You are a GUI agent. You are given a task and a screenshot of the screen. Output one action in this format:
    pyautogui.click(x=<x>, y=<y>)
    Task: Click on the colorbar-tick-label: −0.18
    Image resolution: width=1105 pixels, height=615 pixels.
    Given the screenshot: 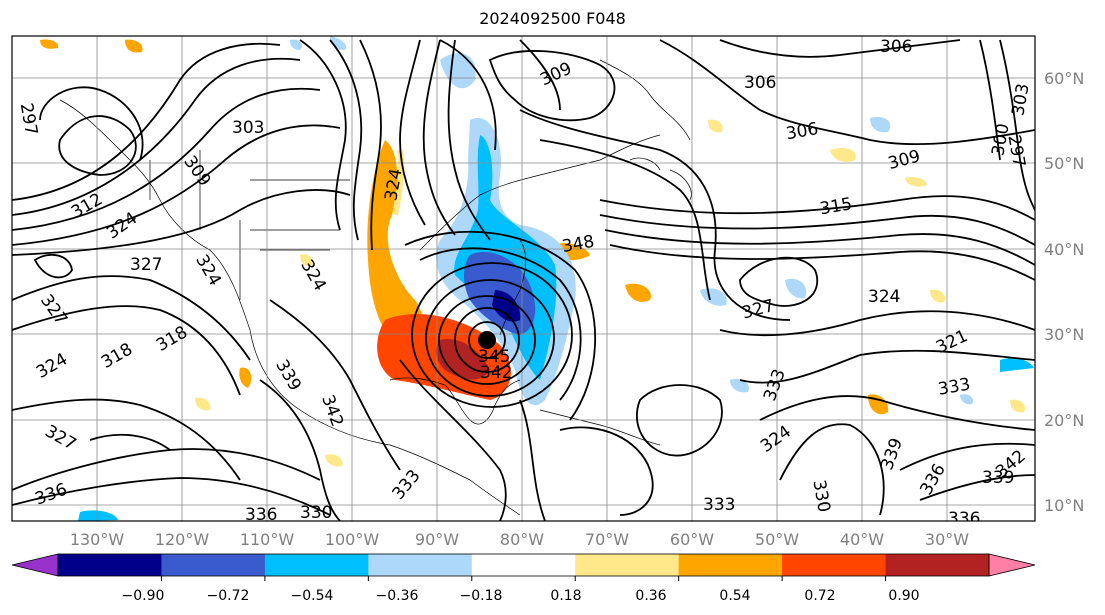 What is the action you would take?
    pyautogui.click(x=481, y=596)
    